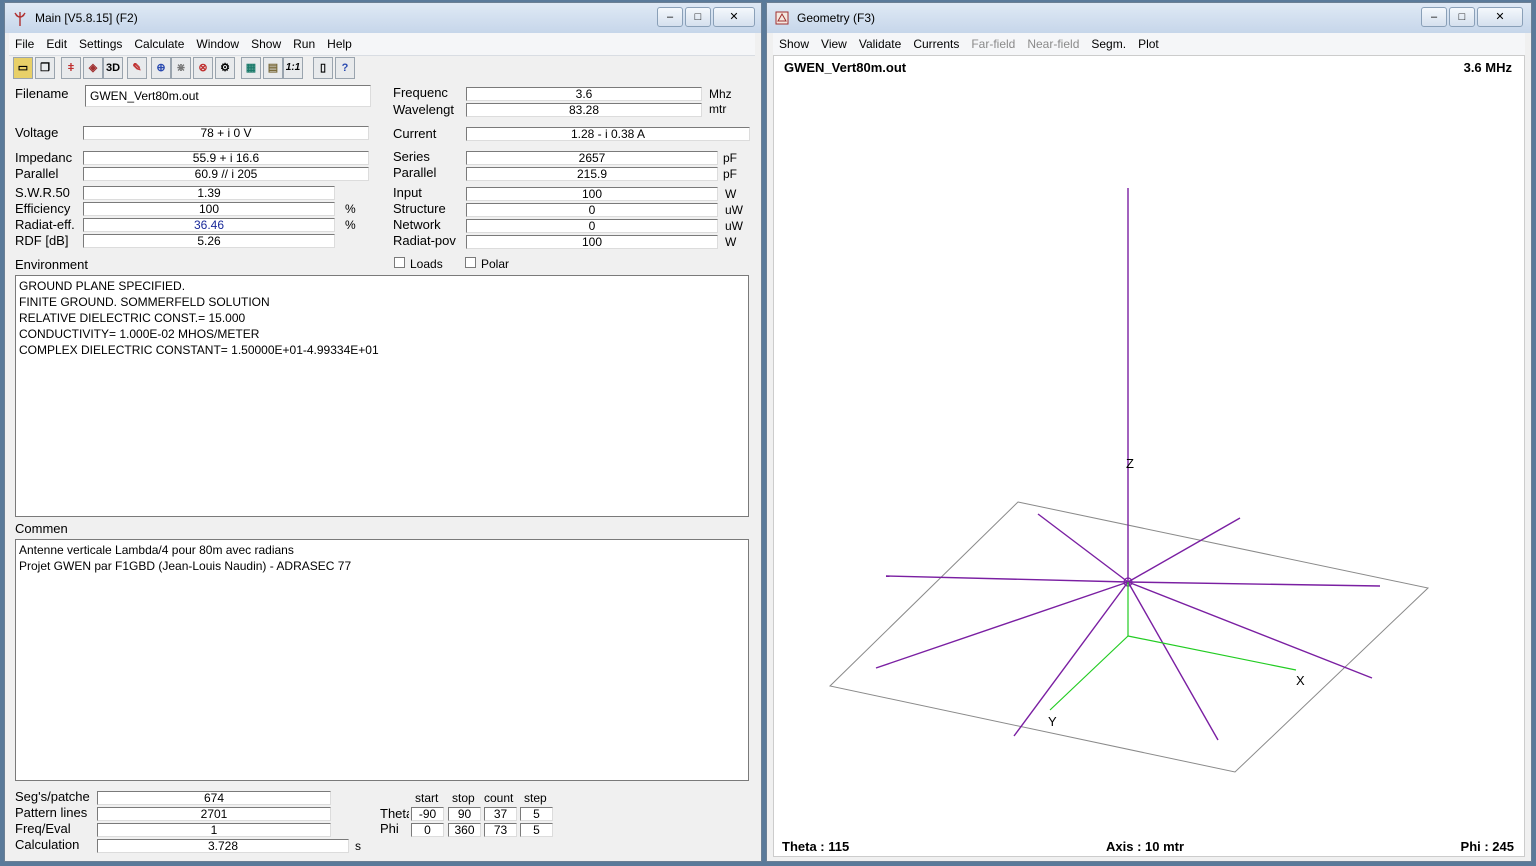 The width and height of the screenshot is (1536, 866). I want to click on efficiency-unit: %, so click(350, 209).